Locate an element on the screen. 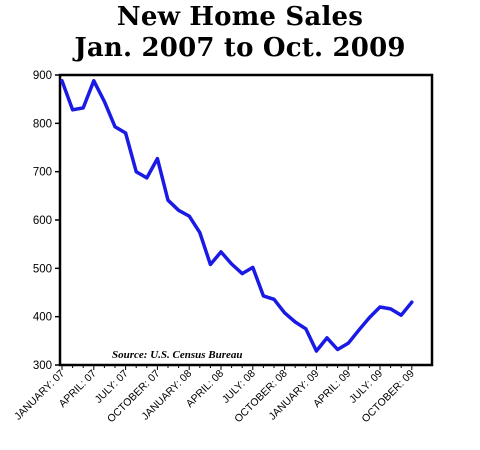  y-tick-label: 800 is located at coordinates (42, 124).